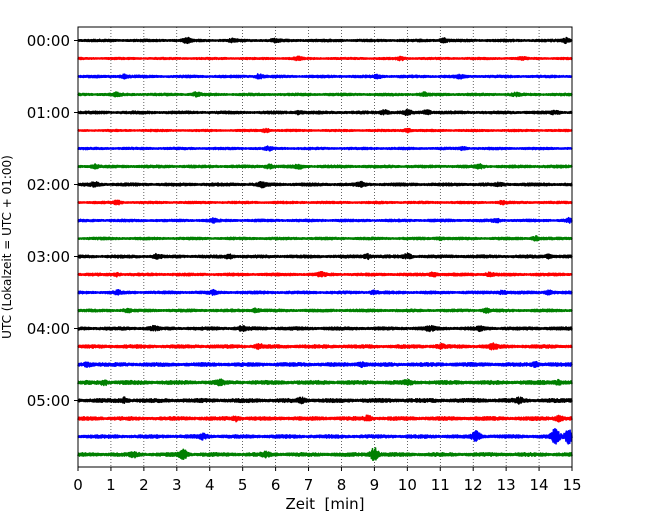 The height and width of the screenshot is (524, 650). What do you see at coordinates (48, 41) in the screenshot?
I see `y-tick-label: 00:00` at bounding box center [48, 41].